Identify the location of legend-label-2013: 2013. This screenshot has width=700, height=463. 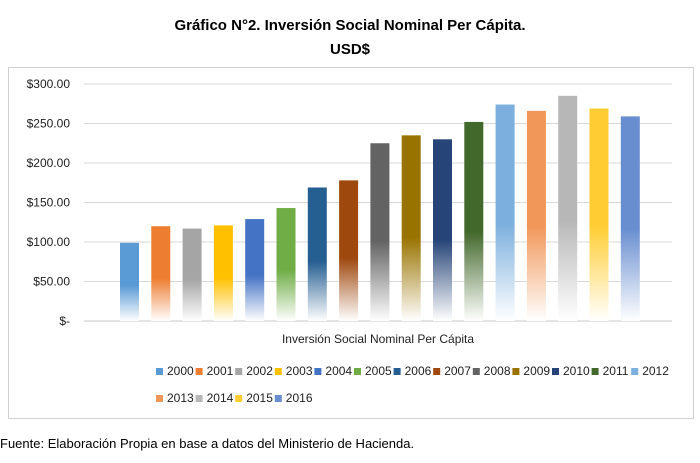
(180, 398).